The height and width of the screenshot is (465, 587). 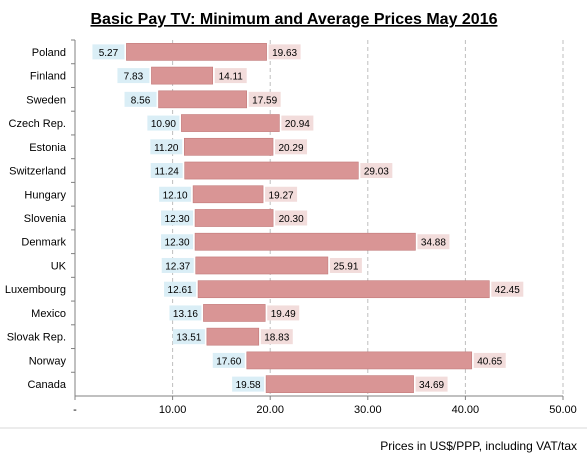 I want to click on avg-data-label: 29.03, so click(x=376, y=172).